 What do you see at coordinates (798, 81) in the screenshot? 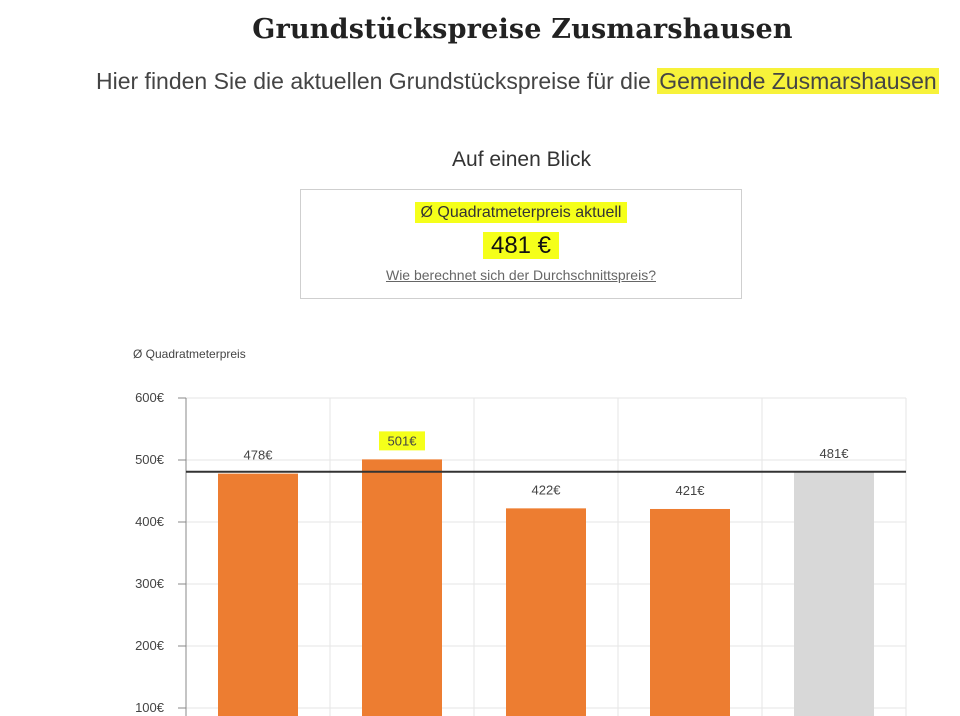
I see `subtitle-highlight: Gemeinde Zusmarshausen` at bounding box center [798, 81].